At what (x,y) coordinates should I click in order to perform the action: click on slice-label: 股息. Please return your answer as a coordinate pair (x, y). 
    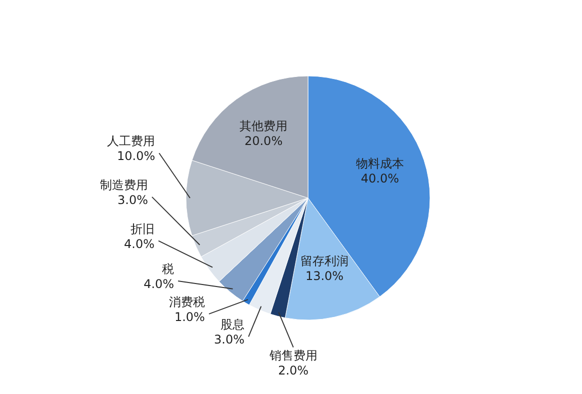
    Looking at the image, I should click on (232, 325).